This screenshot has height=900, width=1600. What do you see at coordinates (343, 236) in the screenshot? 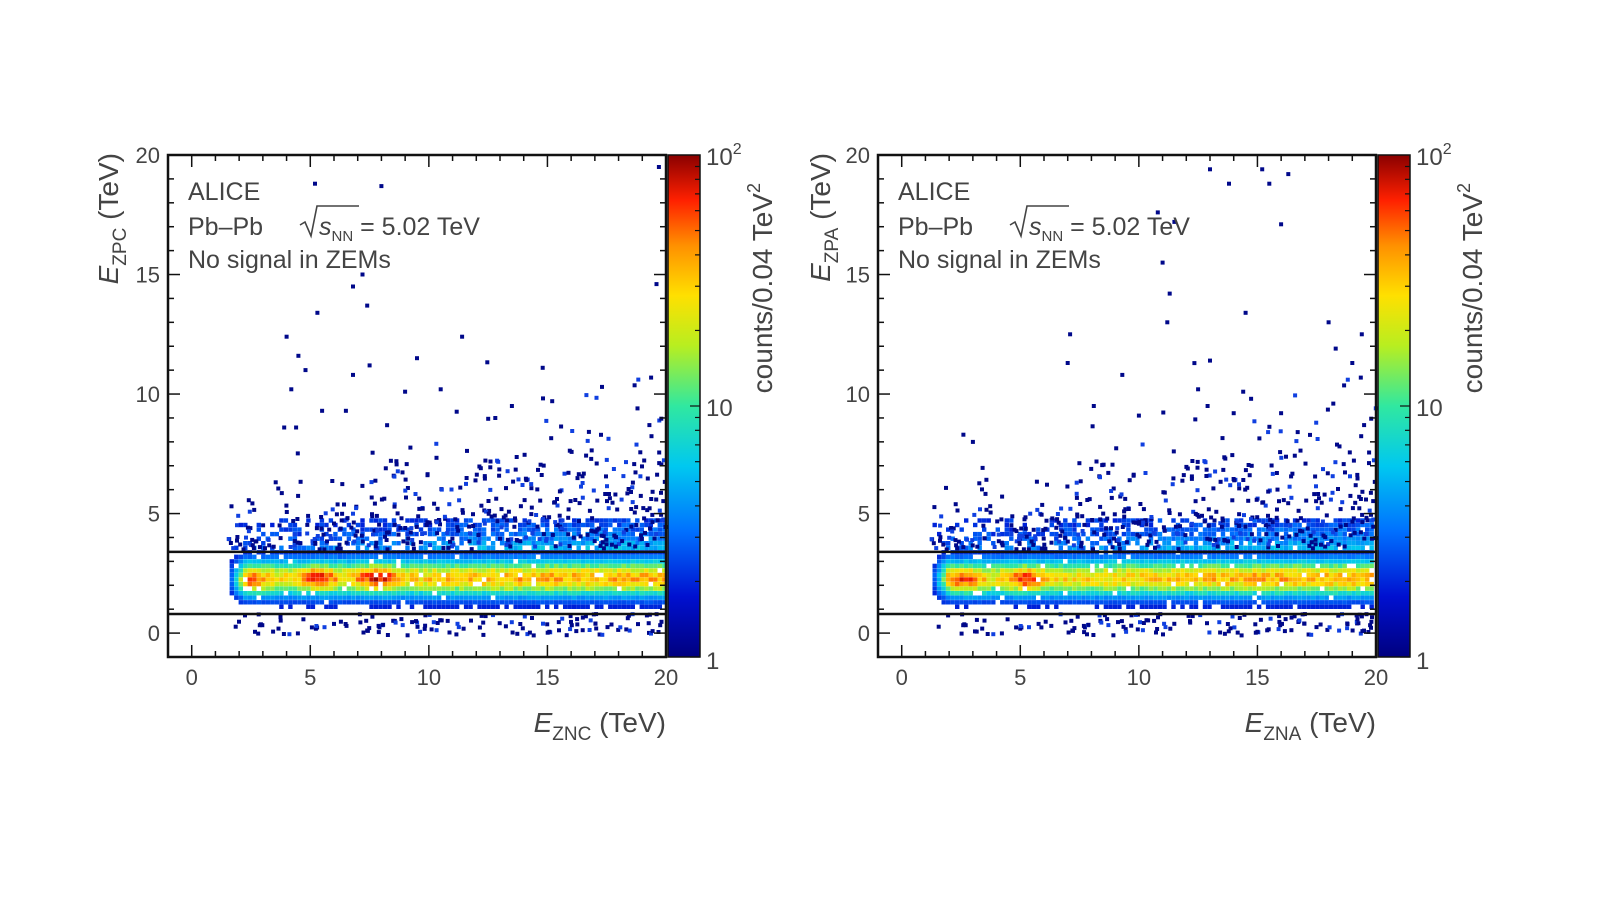
I see `energy-subscript: NN` at bounding box center [343, 236].